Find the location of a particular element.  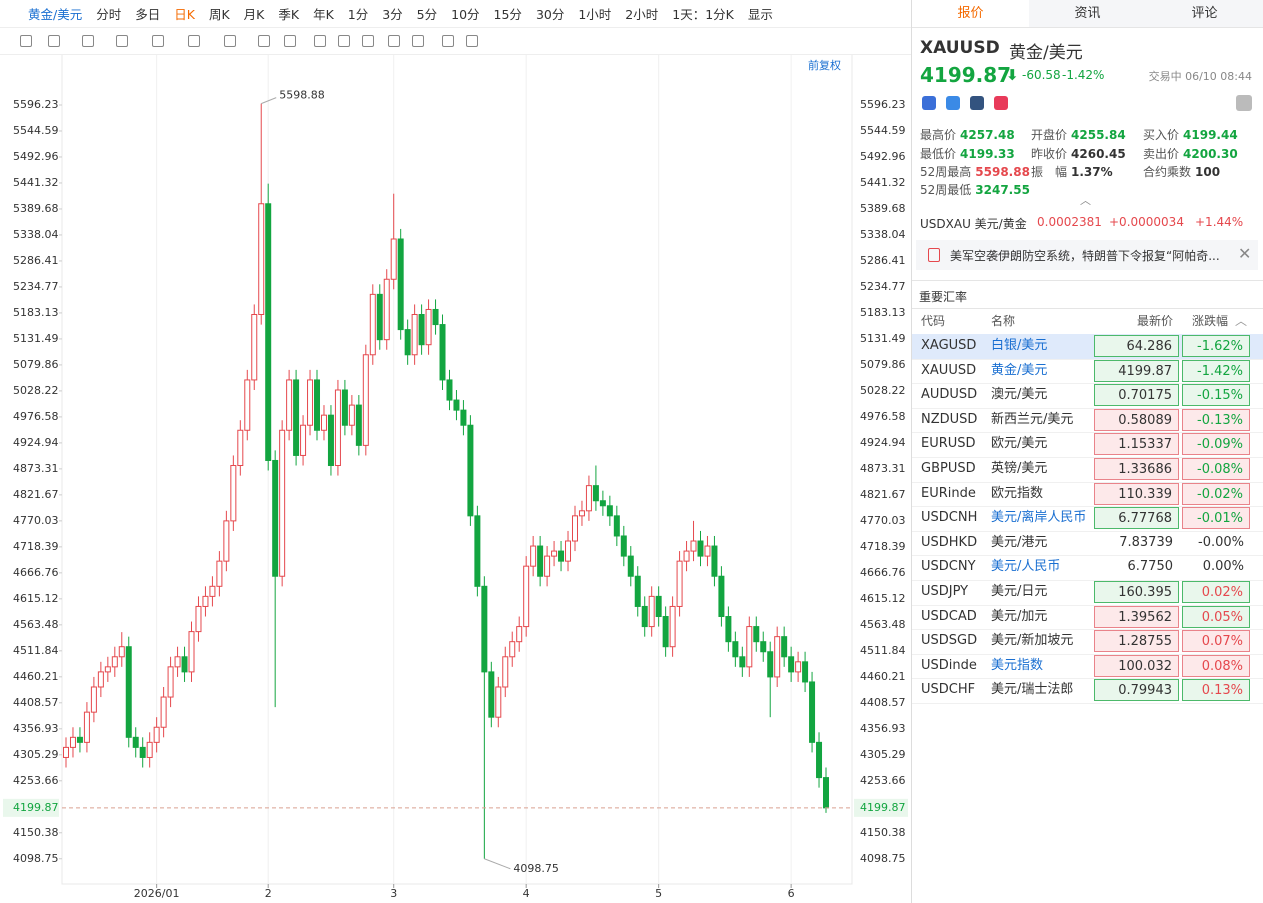

name: 美元/日元 is located at coordinates (1019, 591).